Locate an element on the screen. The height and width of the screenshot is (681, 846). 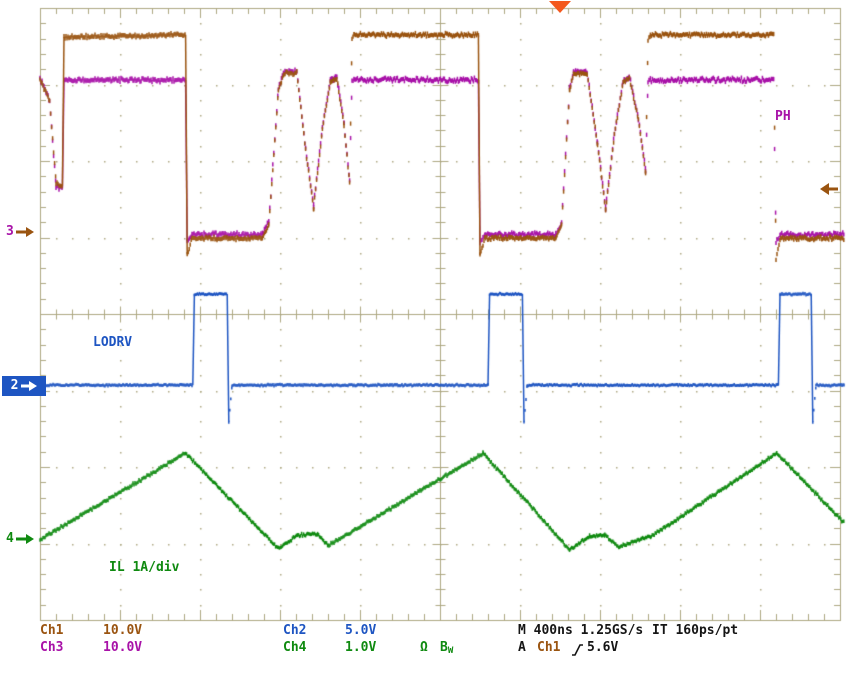
trigger-level-readout: 5.6V is located at coordinates (603, 647).